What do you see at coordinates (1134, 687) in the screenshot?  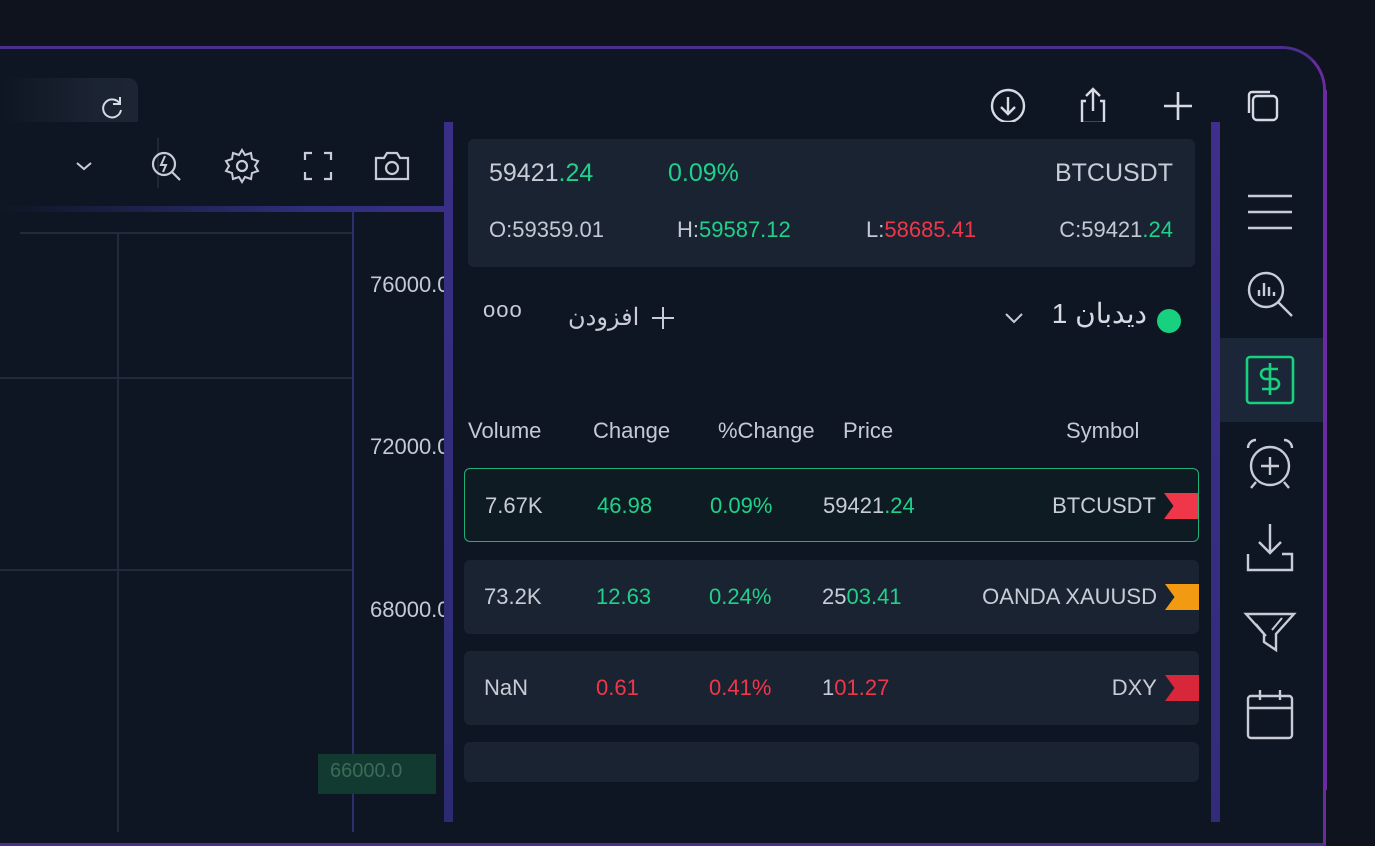 I see `row-symbol: DXY` at bounding box center [1134, 687].